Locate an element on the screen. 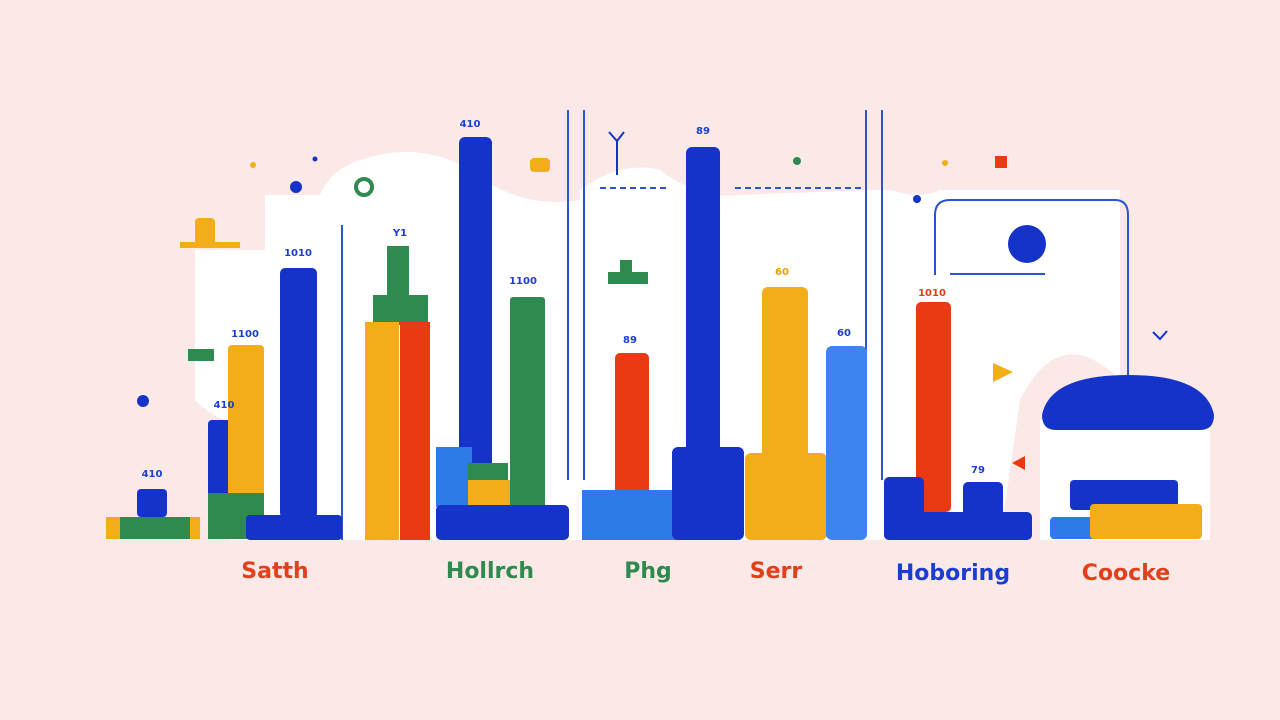 This screenshot has width=1280, height=720. category-label: Hoboring is located at coordinates (953, 573).